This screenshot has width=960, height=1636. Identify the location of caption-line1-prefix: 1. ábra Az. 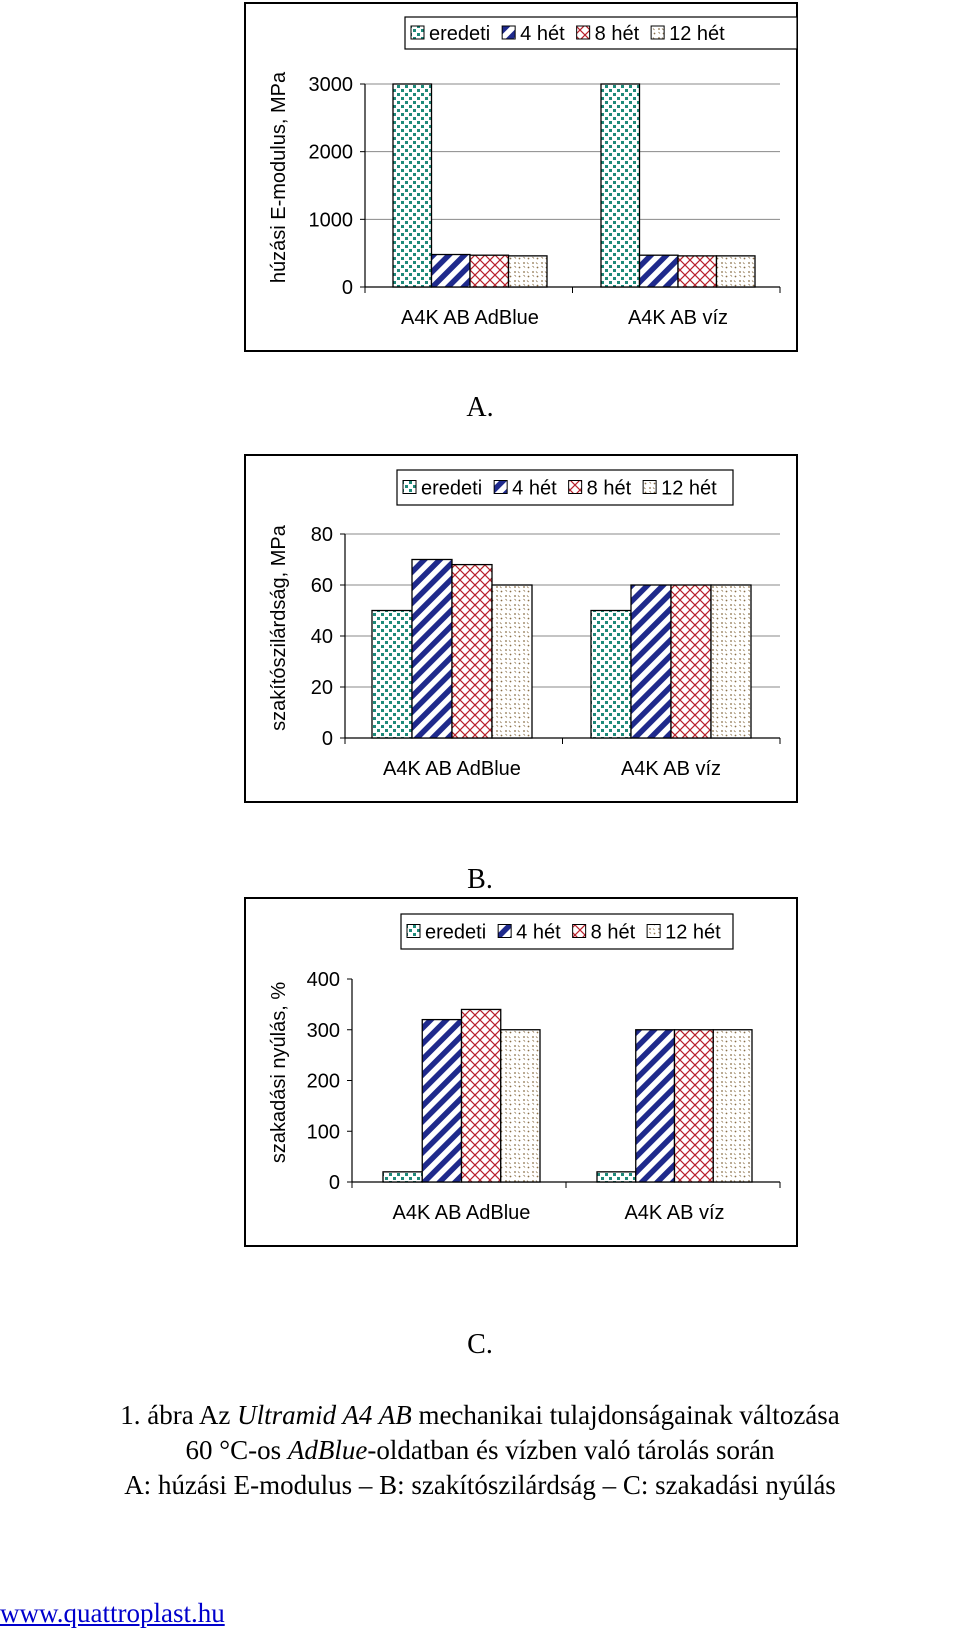
(179, 1415).